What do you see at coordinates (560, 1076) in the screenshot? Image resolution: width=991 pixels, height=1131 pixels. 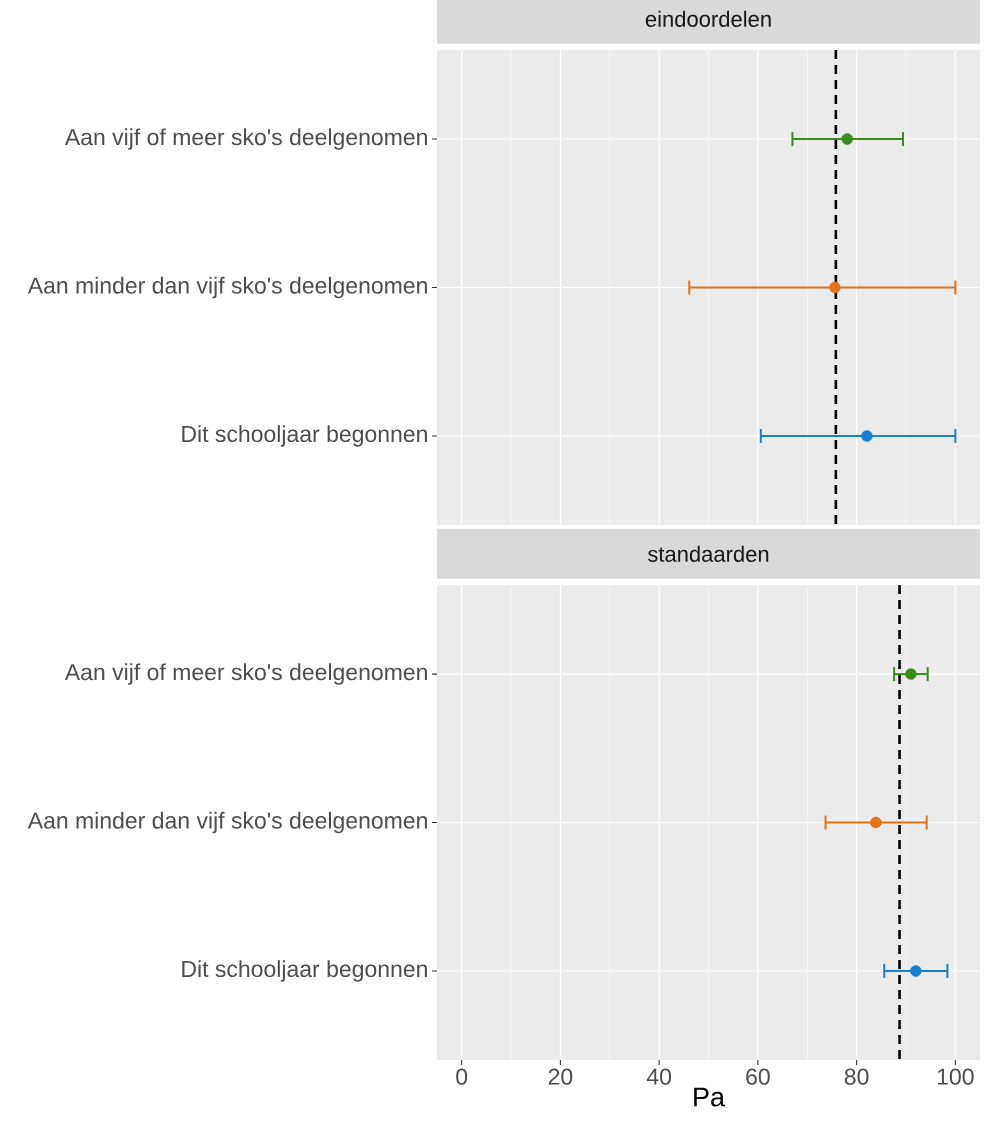 I see `x-tick-label: 20` at bounding box center [560, 1076].